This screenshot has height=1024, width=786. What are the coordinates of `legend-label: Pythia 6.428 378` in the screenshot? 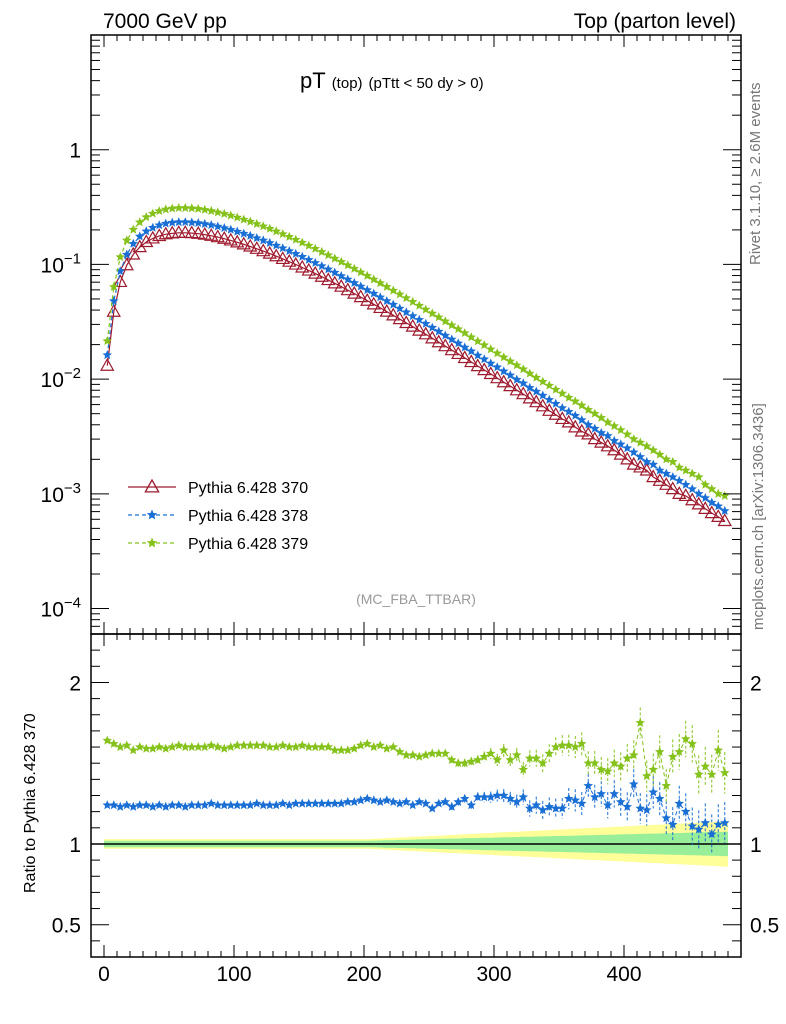 It's located at (248, 516).